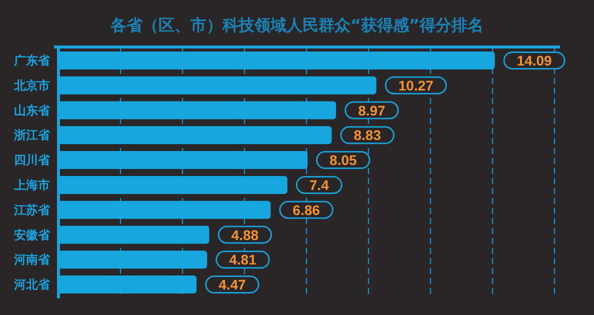 The height and width of the screenshot is (315, 594). What do you see at coordinates (534, 60) in the screenshot?
I see `data-label: 14.09` at bounding box center [534, 60].